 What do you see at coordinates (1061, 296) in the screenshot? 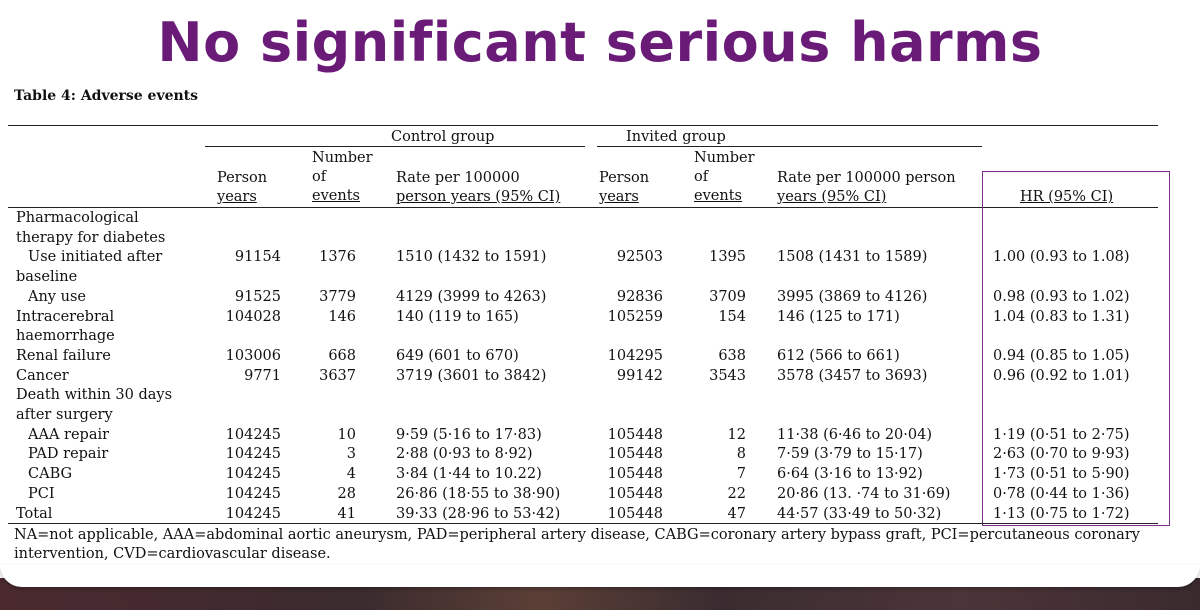
I see `cell-hr: 0.98 (0.93 to 1.02)` at bounding box center [1061, 296].